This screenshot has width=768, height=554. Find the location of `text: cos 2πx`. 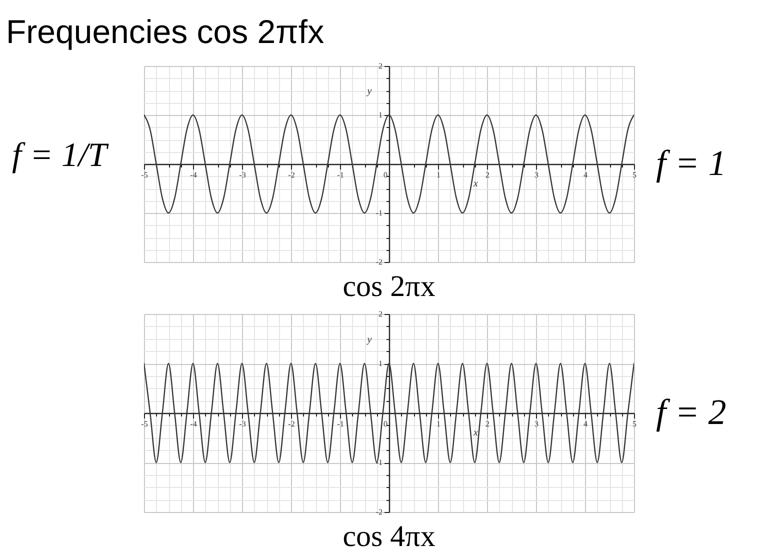

text: cos 2πx is located at coordinates (389, 286).